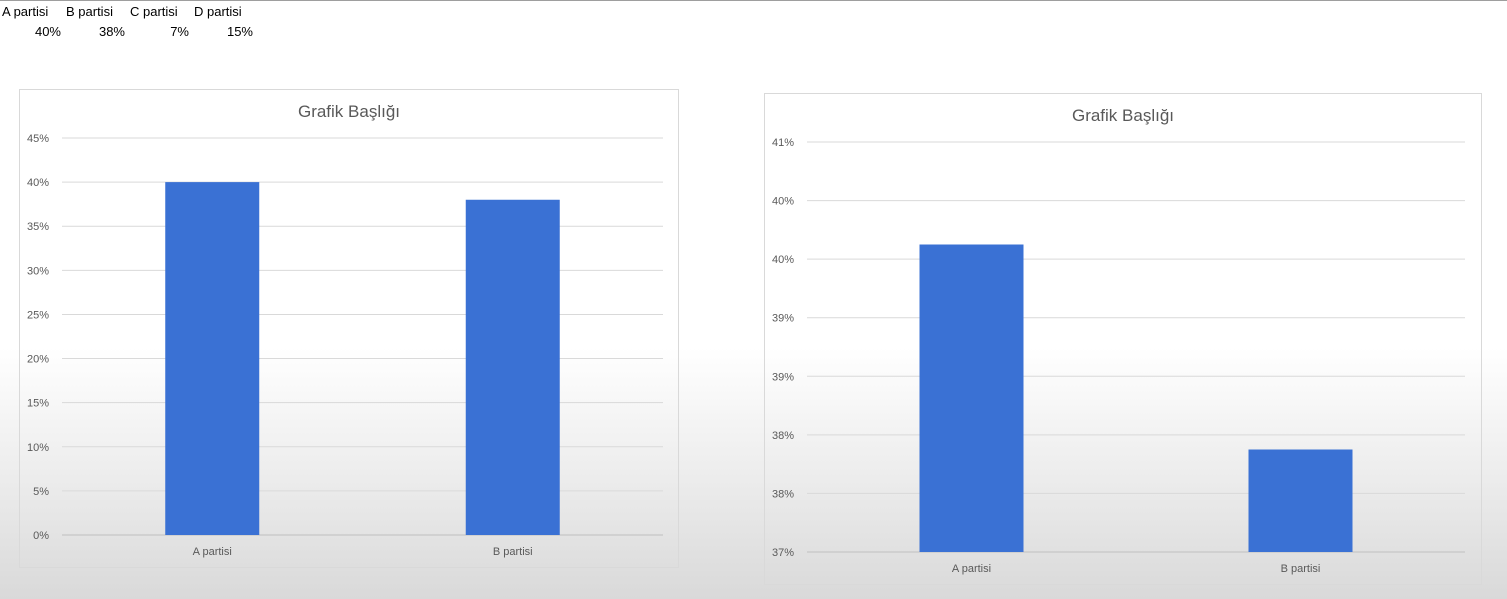  Describe the element at coordinates (38, 227) in the screenshot. I see `chart-1-ytick-label: 35%` at that location.